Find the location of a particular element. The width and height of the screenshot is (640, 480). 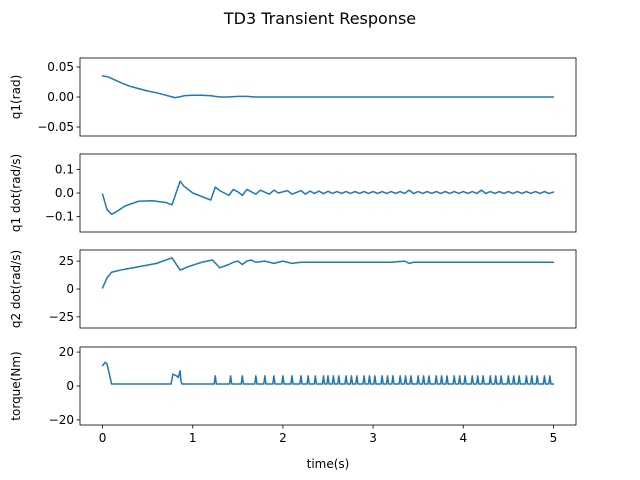

y-axis-label: torque(Nm) is located at coordinates (16, 385).